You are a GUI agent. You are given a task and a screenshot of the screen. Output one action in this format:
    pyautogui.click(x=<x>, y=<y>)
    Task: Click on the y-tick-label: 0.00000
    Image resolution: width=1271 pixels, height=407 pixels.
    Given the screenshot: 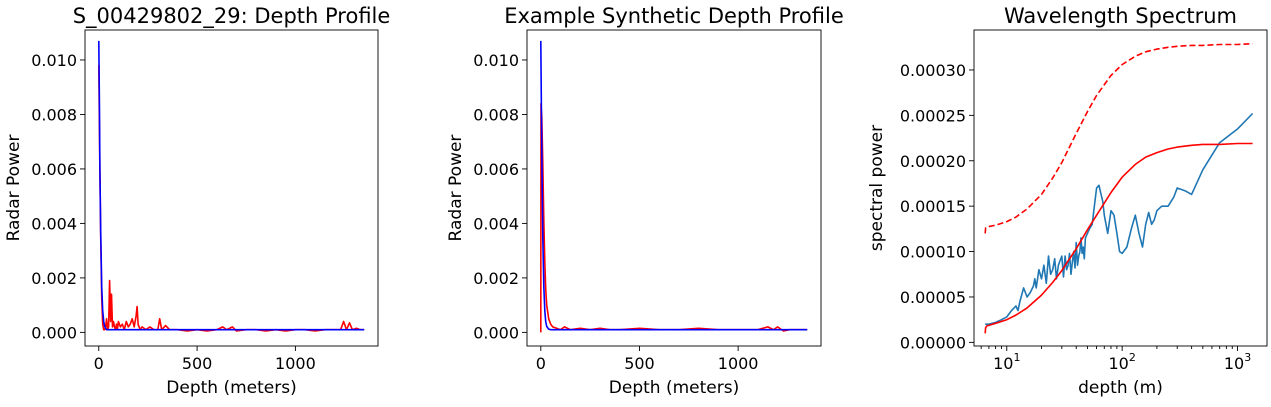 What is the action you would take?
    pyautogui.click(x=933, y=342)
    